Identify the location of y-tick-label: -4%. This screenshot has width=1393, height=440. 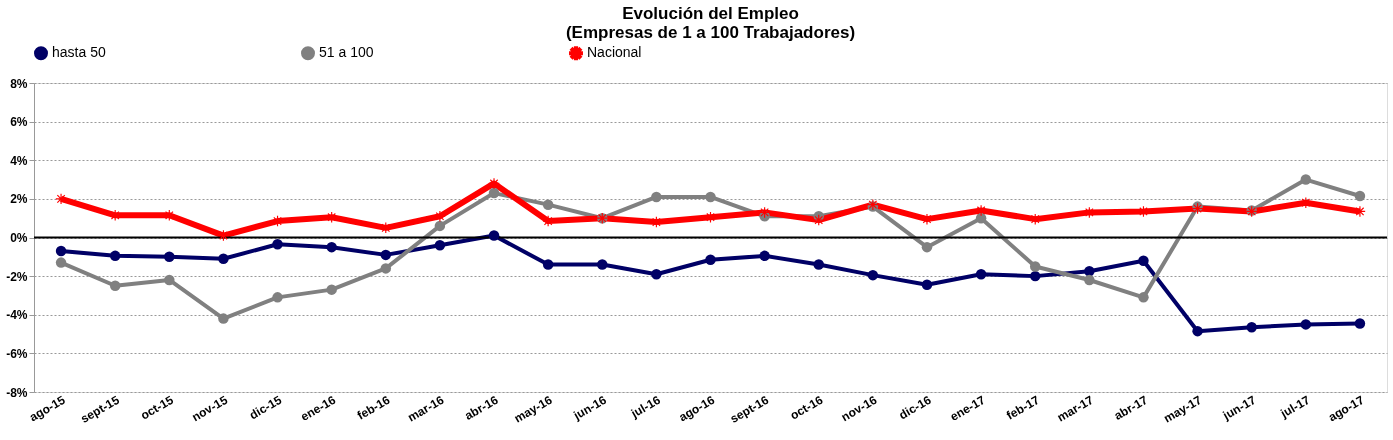
(17, 315).